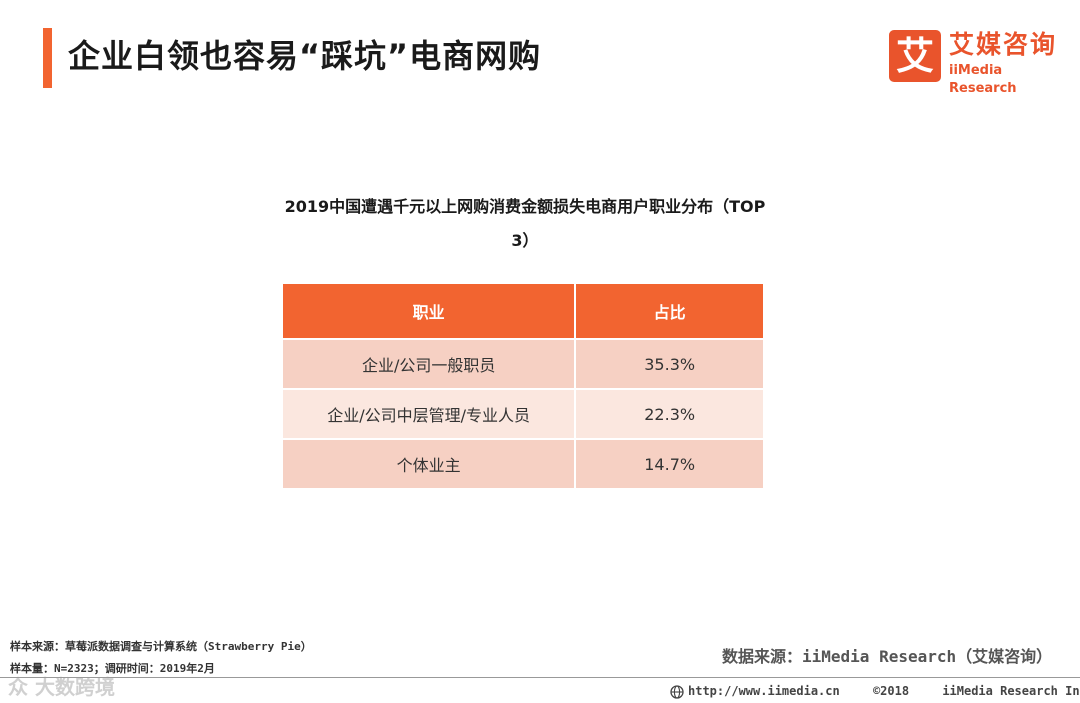 The image size is (1080, 703). I want to click on table-row: 企业/公司一般职员 35.3%, so click(523, 363).